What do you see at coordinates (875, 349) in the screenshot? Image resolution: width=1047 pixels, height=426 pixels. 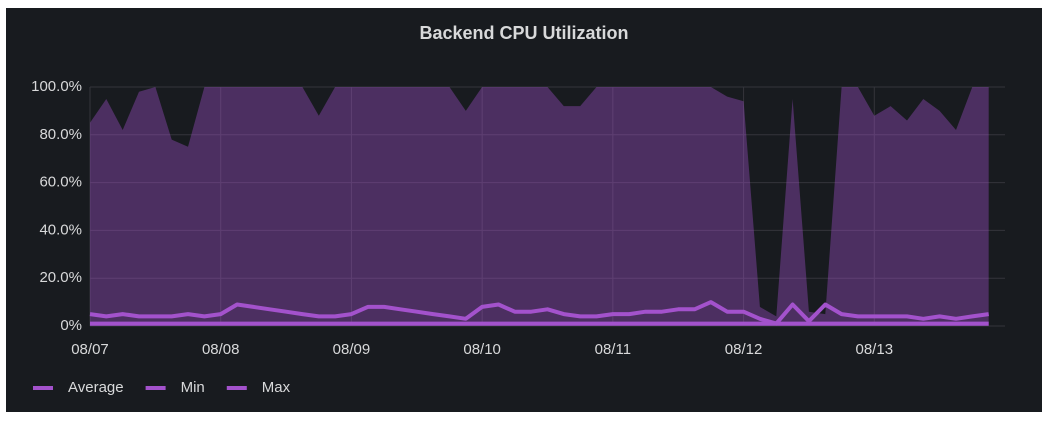 I see `x-tick-label: 08/13` at bounding box center [875, 349].